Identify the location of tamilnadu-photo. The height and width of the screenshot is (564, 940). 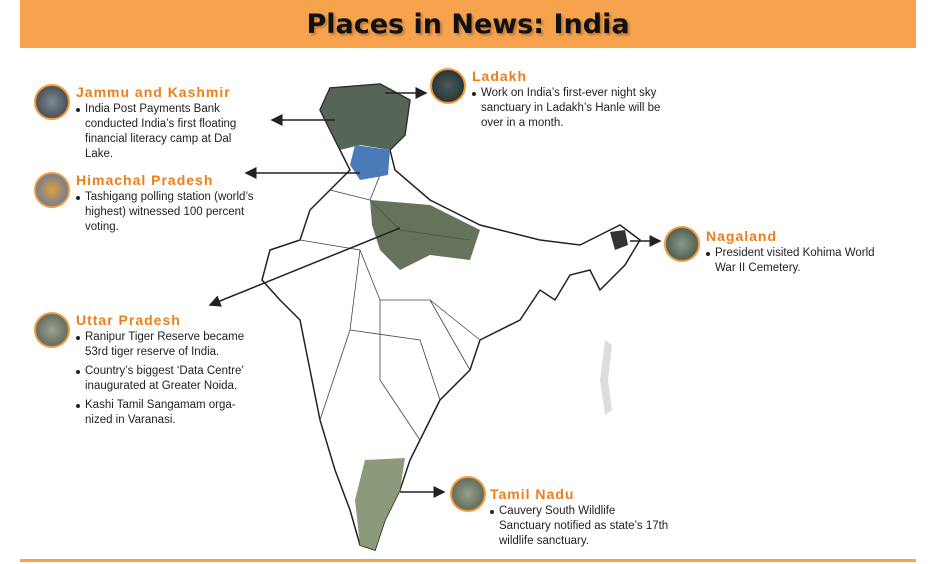
(468, 494).